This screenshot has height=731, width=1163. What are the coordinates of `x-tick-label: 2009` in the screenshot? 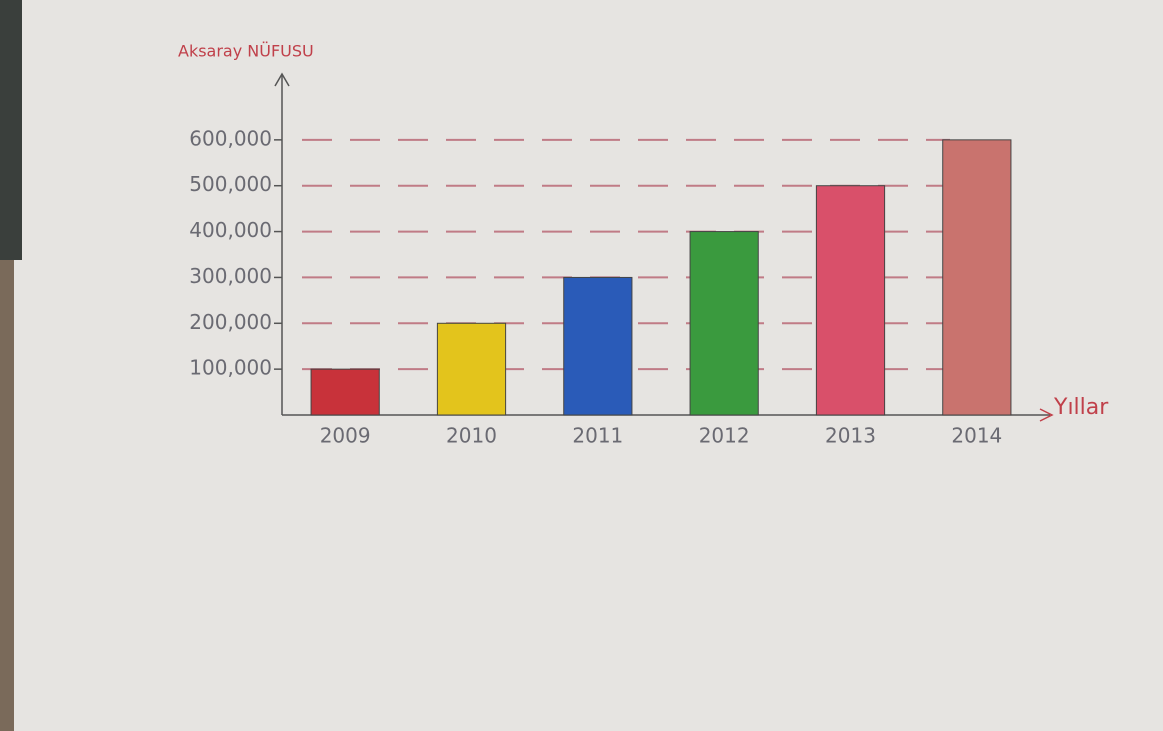 It's located at (345, 436).